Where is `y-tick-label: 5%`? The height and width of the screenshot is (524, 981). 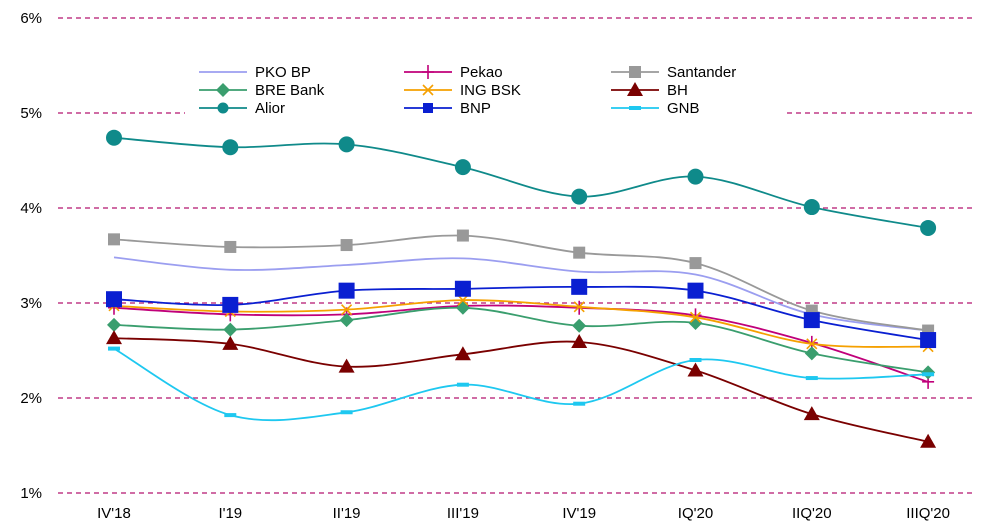 y-tick-label: 5% is located at coordinates (31, 113).